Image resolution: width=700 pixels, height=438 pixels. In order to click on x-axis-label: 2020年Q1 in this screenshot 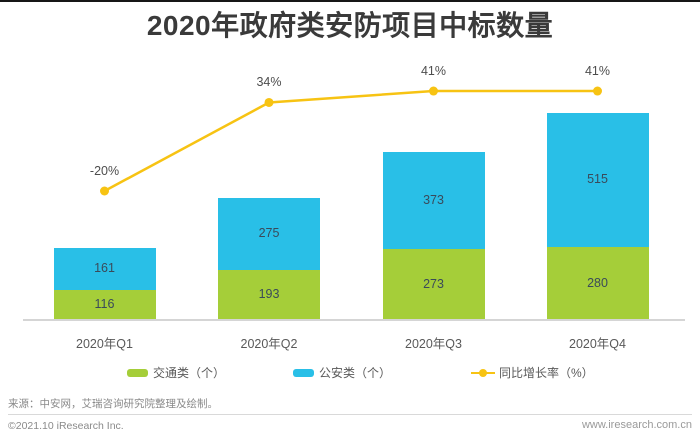, I will do `click(104, 344)`.